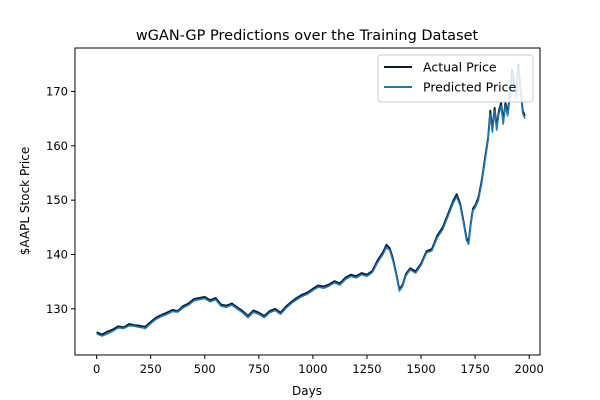 This screenshot has width=600, height=400. What do you see at coordinates (312, 369) in the screenshot?
I see `x-tick-label: 1000` at bounding box center [312, 369].